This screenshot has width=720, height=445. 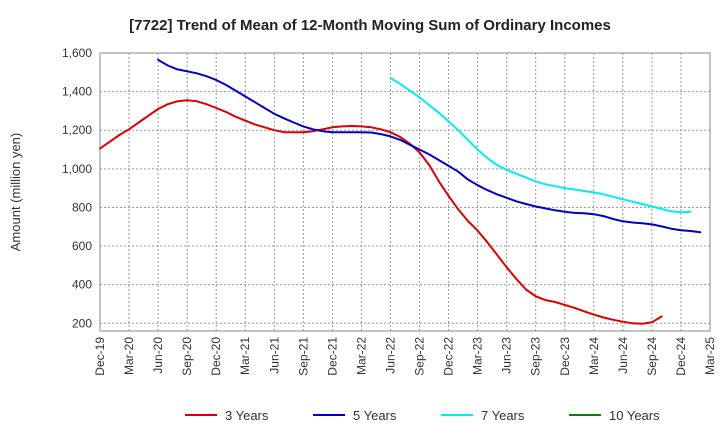 What do you see at coordinates (247, 415) in the screenshot?
I see `legend-label: 3 Years` at bounding box center [247, 415].